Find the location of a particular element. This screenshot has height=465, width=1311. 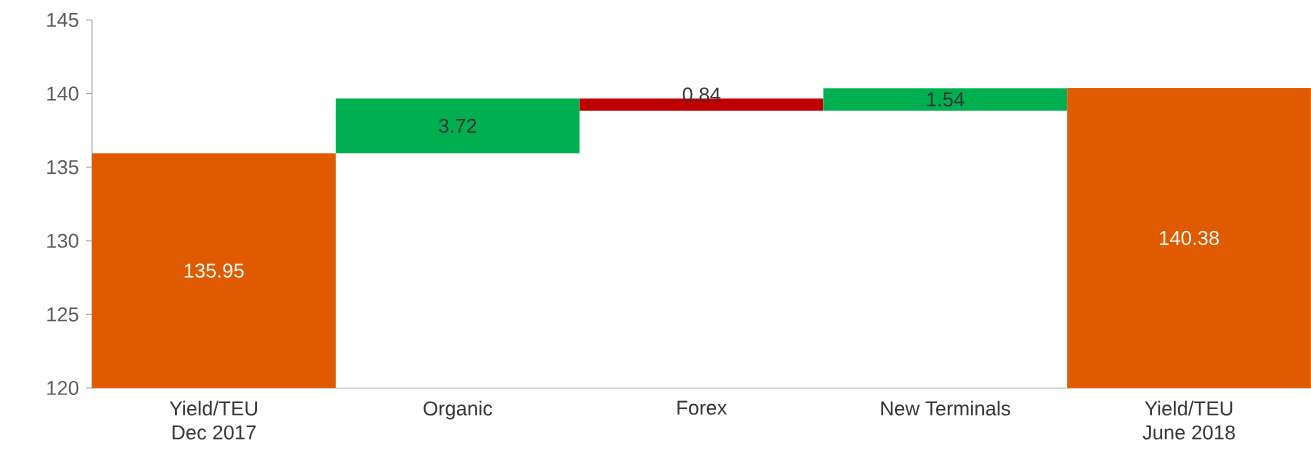

y-tick-label: 145 is located at coordinates (63, 20).